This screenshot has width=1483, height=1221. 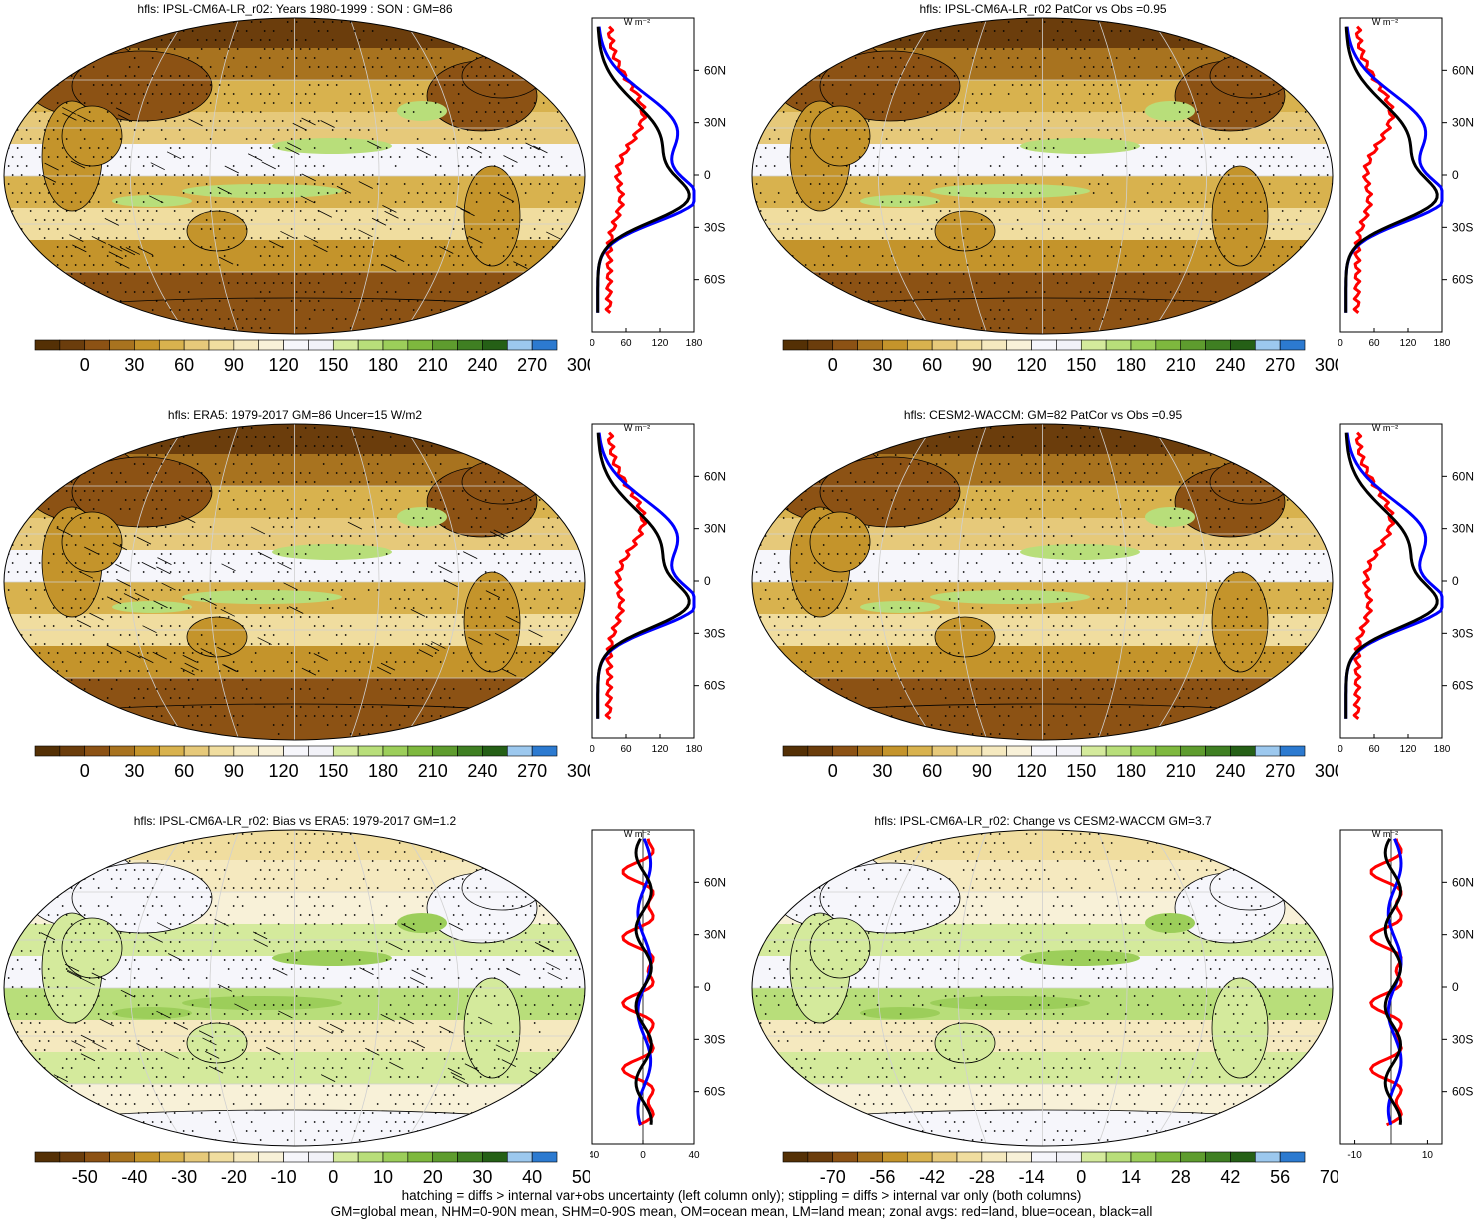 I want to click on colorbar-tick-label: 240, so click(x=1230, y=365).